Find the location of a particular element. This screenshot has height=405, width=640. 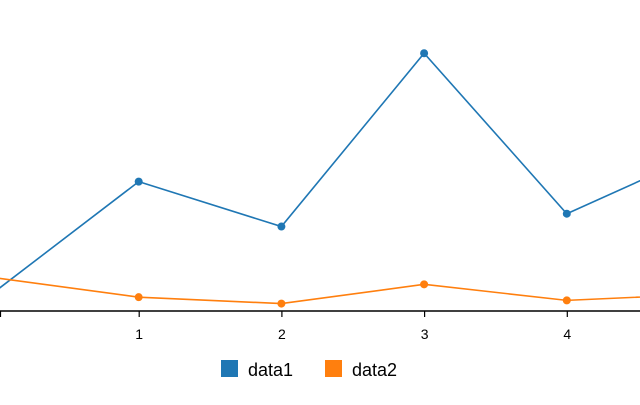

legend-swatch-data2 is located at coordinates (333, 368).